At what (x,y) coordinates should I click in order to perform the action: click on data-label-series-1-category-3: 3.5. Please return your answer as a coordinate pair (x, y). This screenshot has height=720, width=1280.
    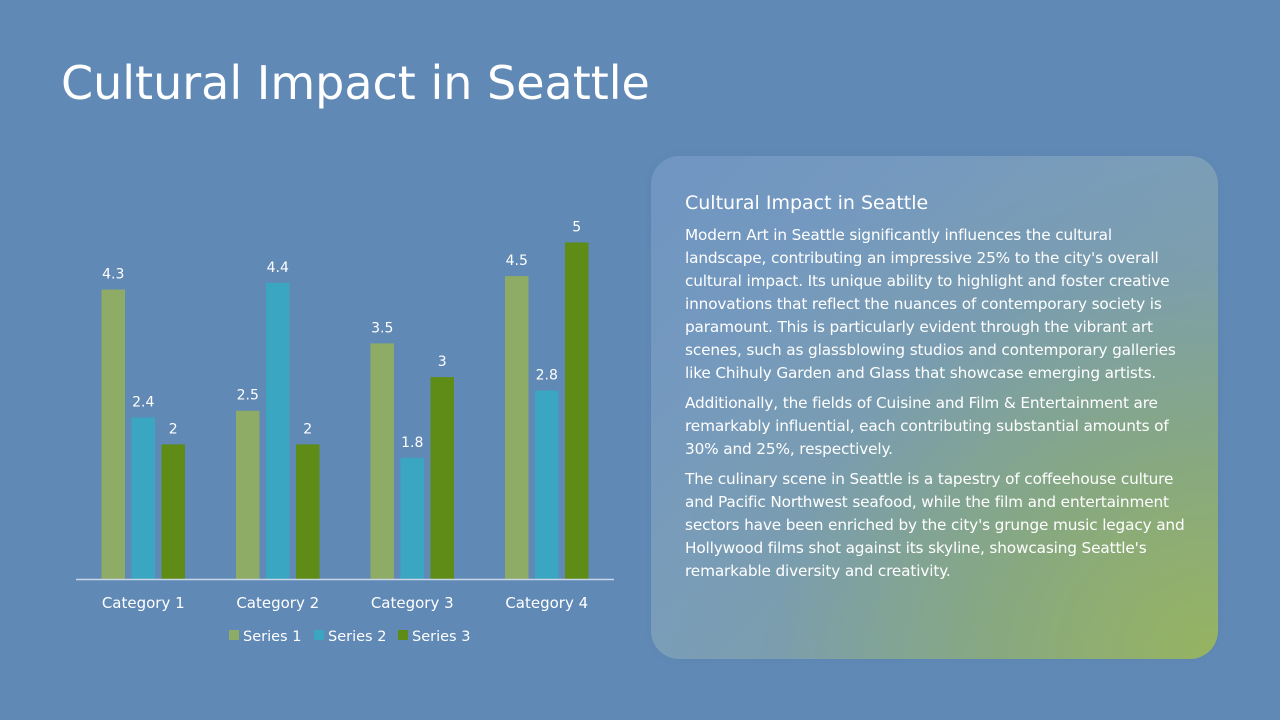
    Looking at the image, I should click on (382, 328).